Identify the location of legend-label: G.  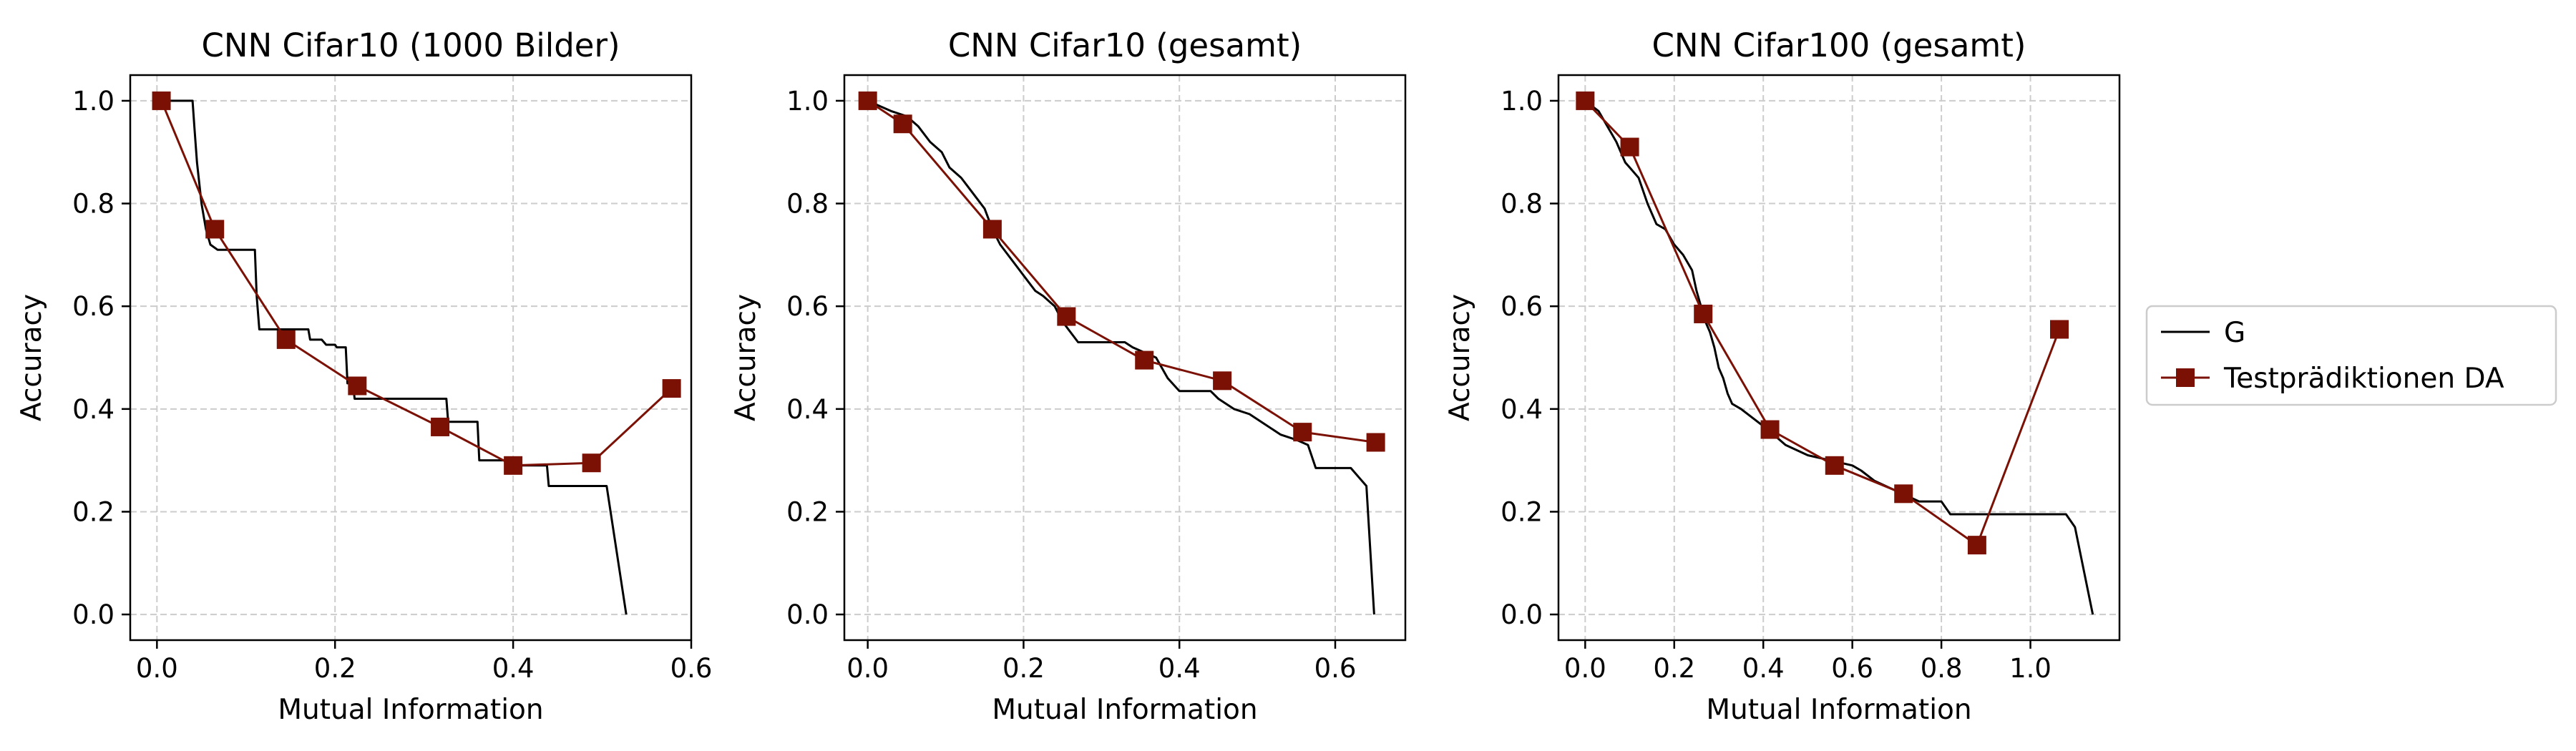
(2234, 333).